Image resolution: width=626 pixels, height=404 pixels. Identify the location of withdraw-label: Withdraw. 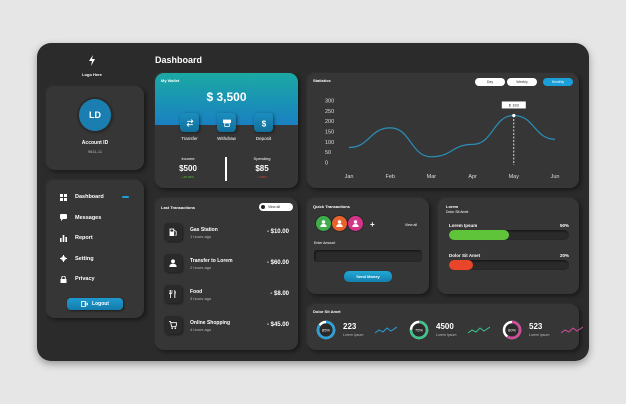
(226, 138).